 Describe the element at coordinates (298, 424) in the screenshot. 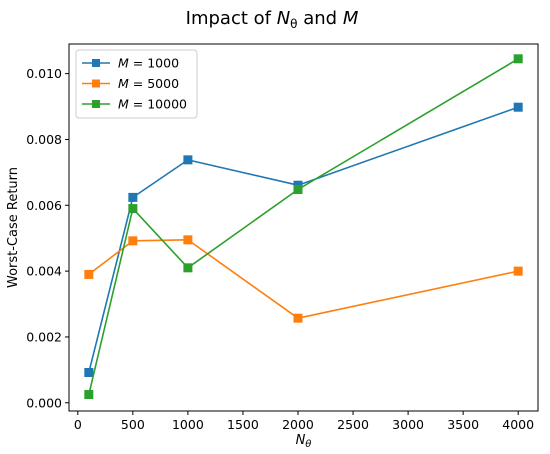

I see `x-tick-label: 2000` at that location.